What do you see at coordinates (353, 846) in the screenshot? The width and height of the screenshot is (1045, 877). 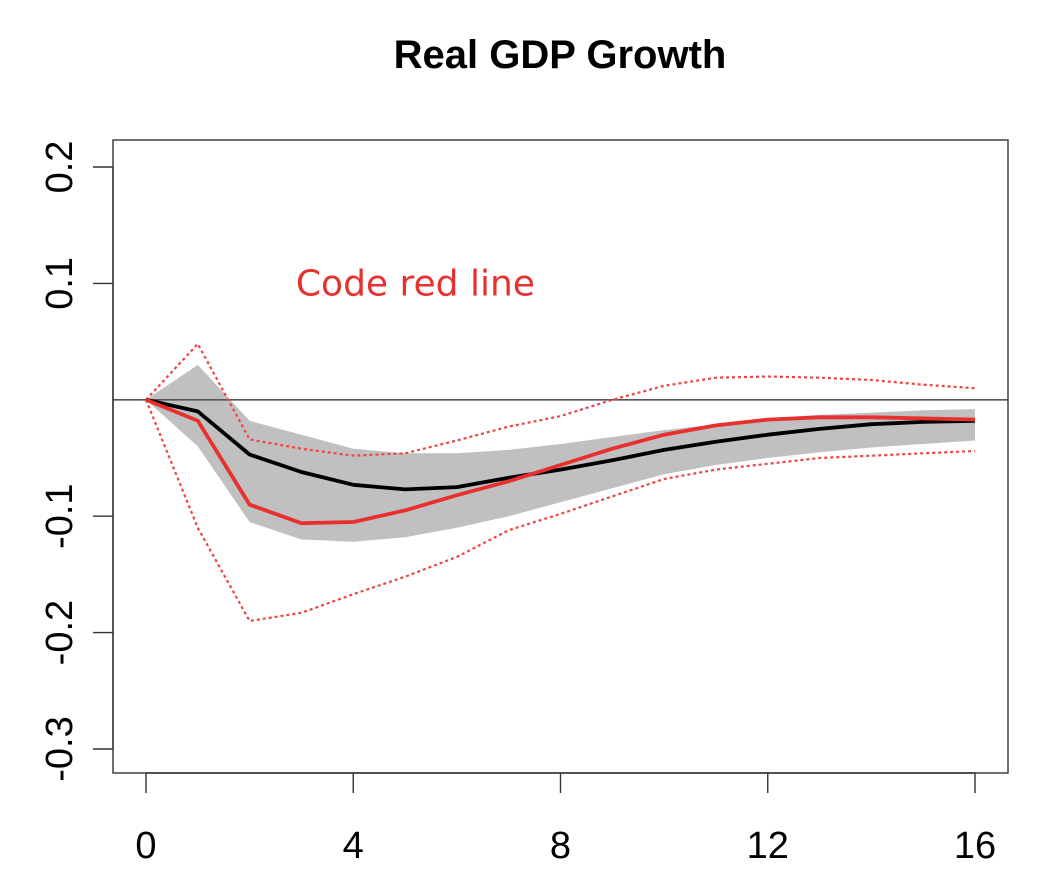 I see `x-tick-label: 4` at bounding box center [353, 846].